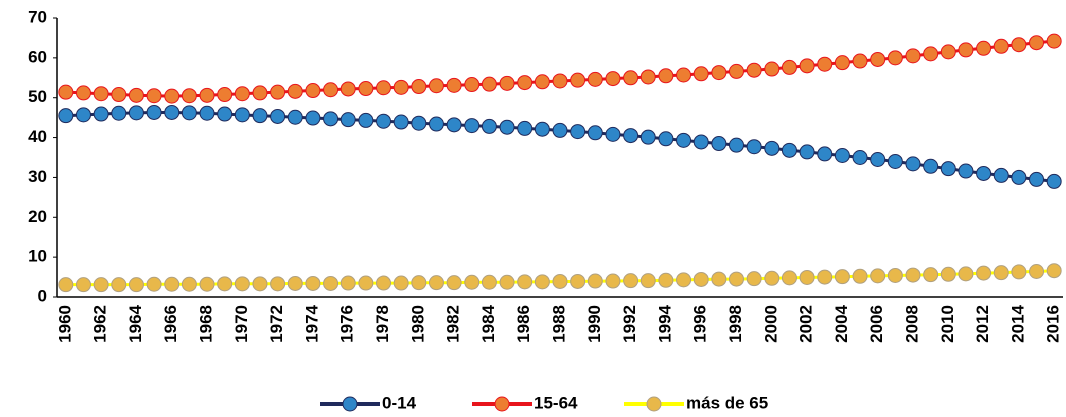  Describe the element at coordinates (629, 324) in the screenshot. I see `x-tick-label: 1992` at that location.